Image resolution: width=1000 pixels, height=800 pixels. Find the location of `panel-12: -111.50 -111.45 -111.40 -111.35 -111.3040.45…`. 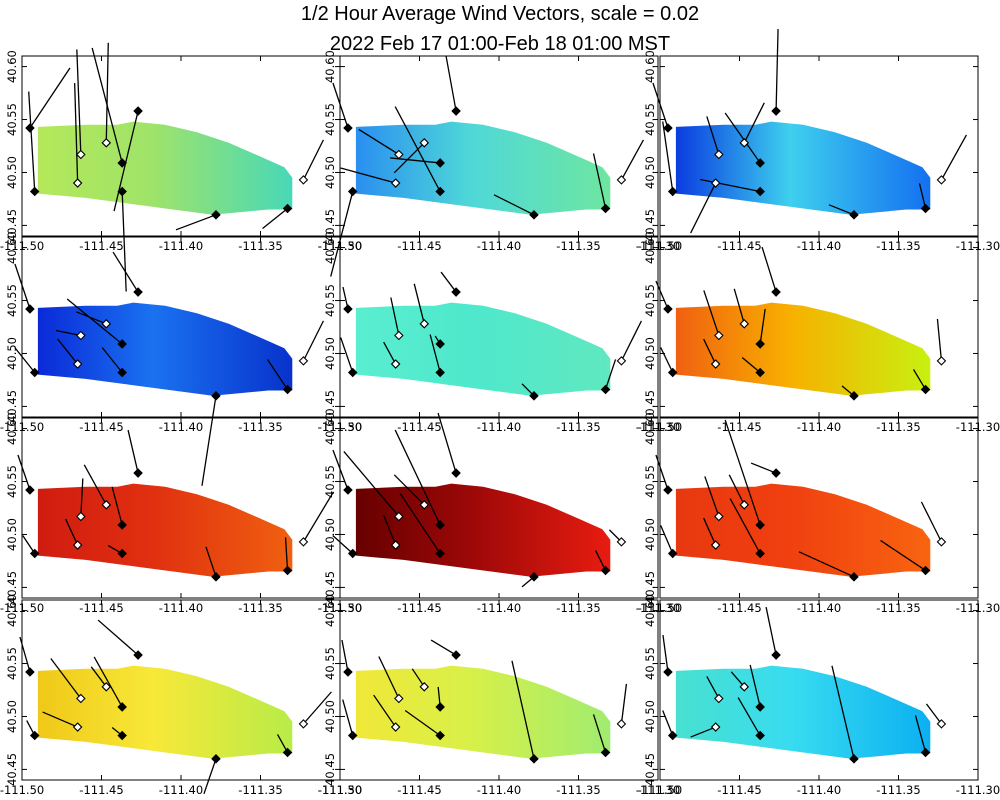

panel-12: -111.50 -111.45 -111.40 -111.35 -111.3040.45… is located at coordinates (819, 695).